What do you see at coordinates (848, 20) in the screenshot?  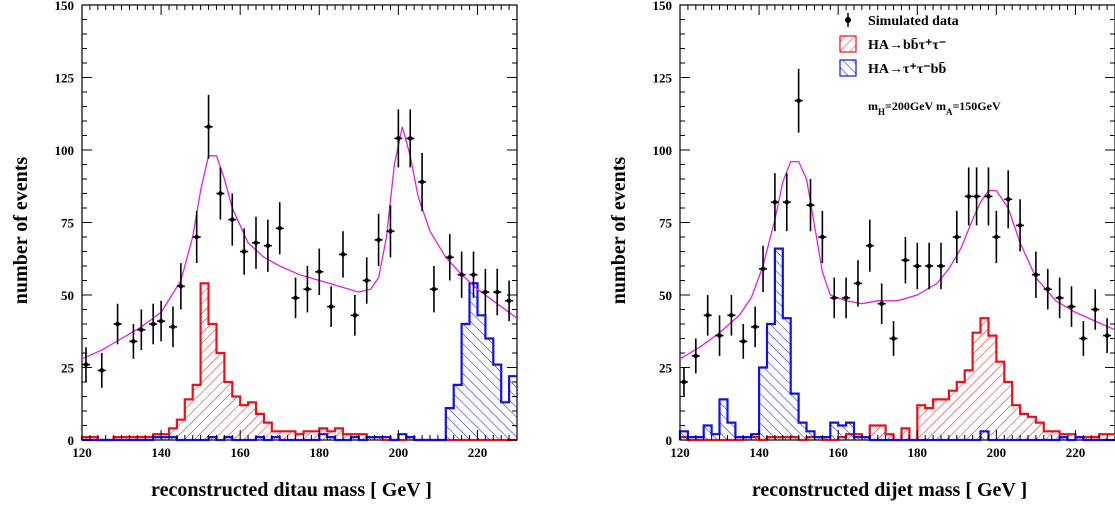 I see `legend-marker-point` at bounding box center [848, 20].